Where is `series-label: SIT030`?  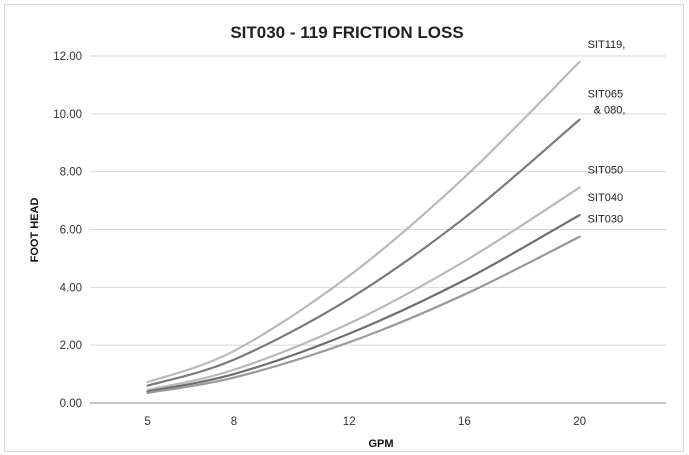
series-label: SIT030 is located at coordinates (605, 220).